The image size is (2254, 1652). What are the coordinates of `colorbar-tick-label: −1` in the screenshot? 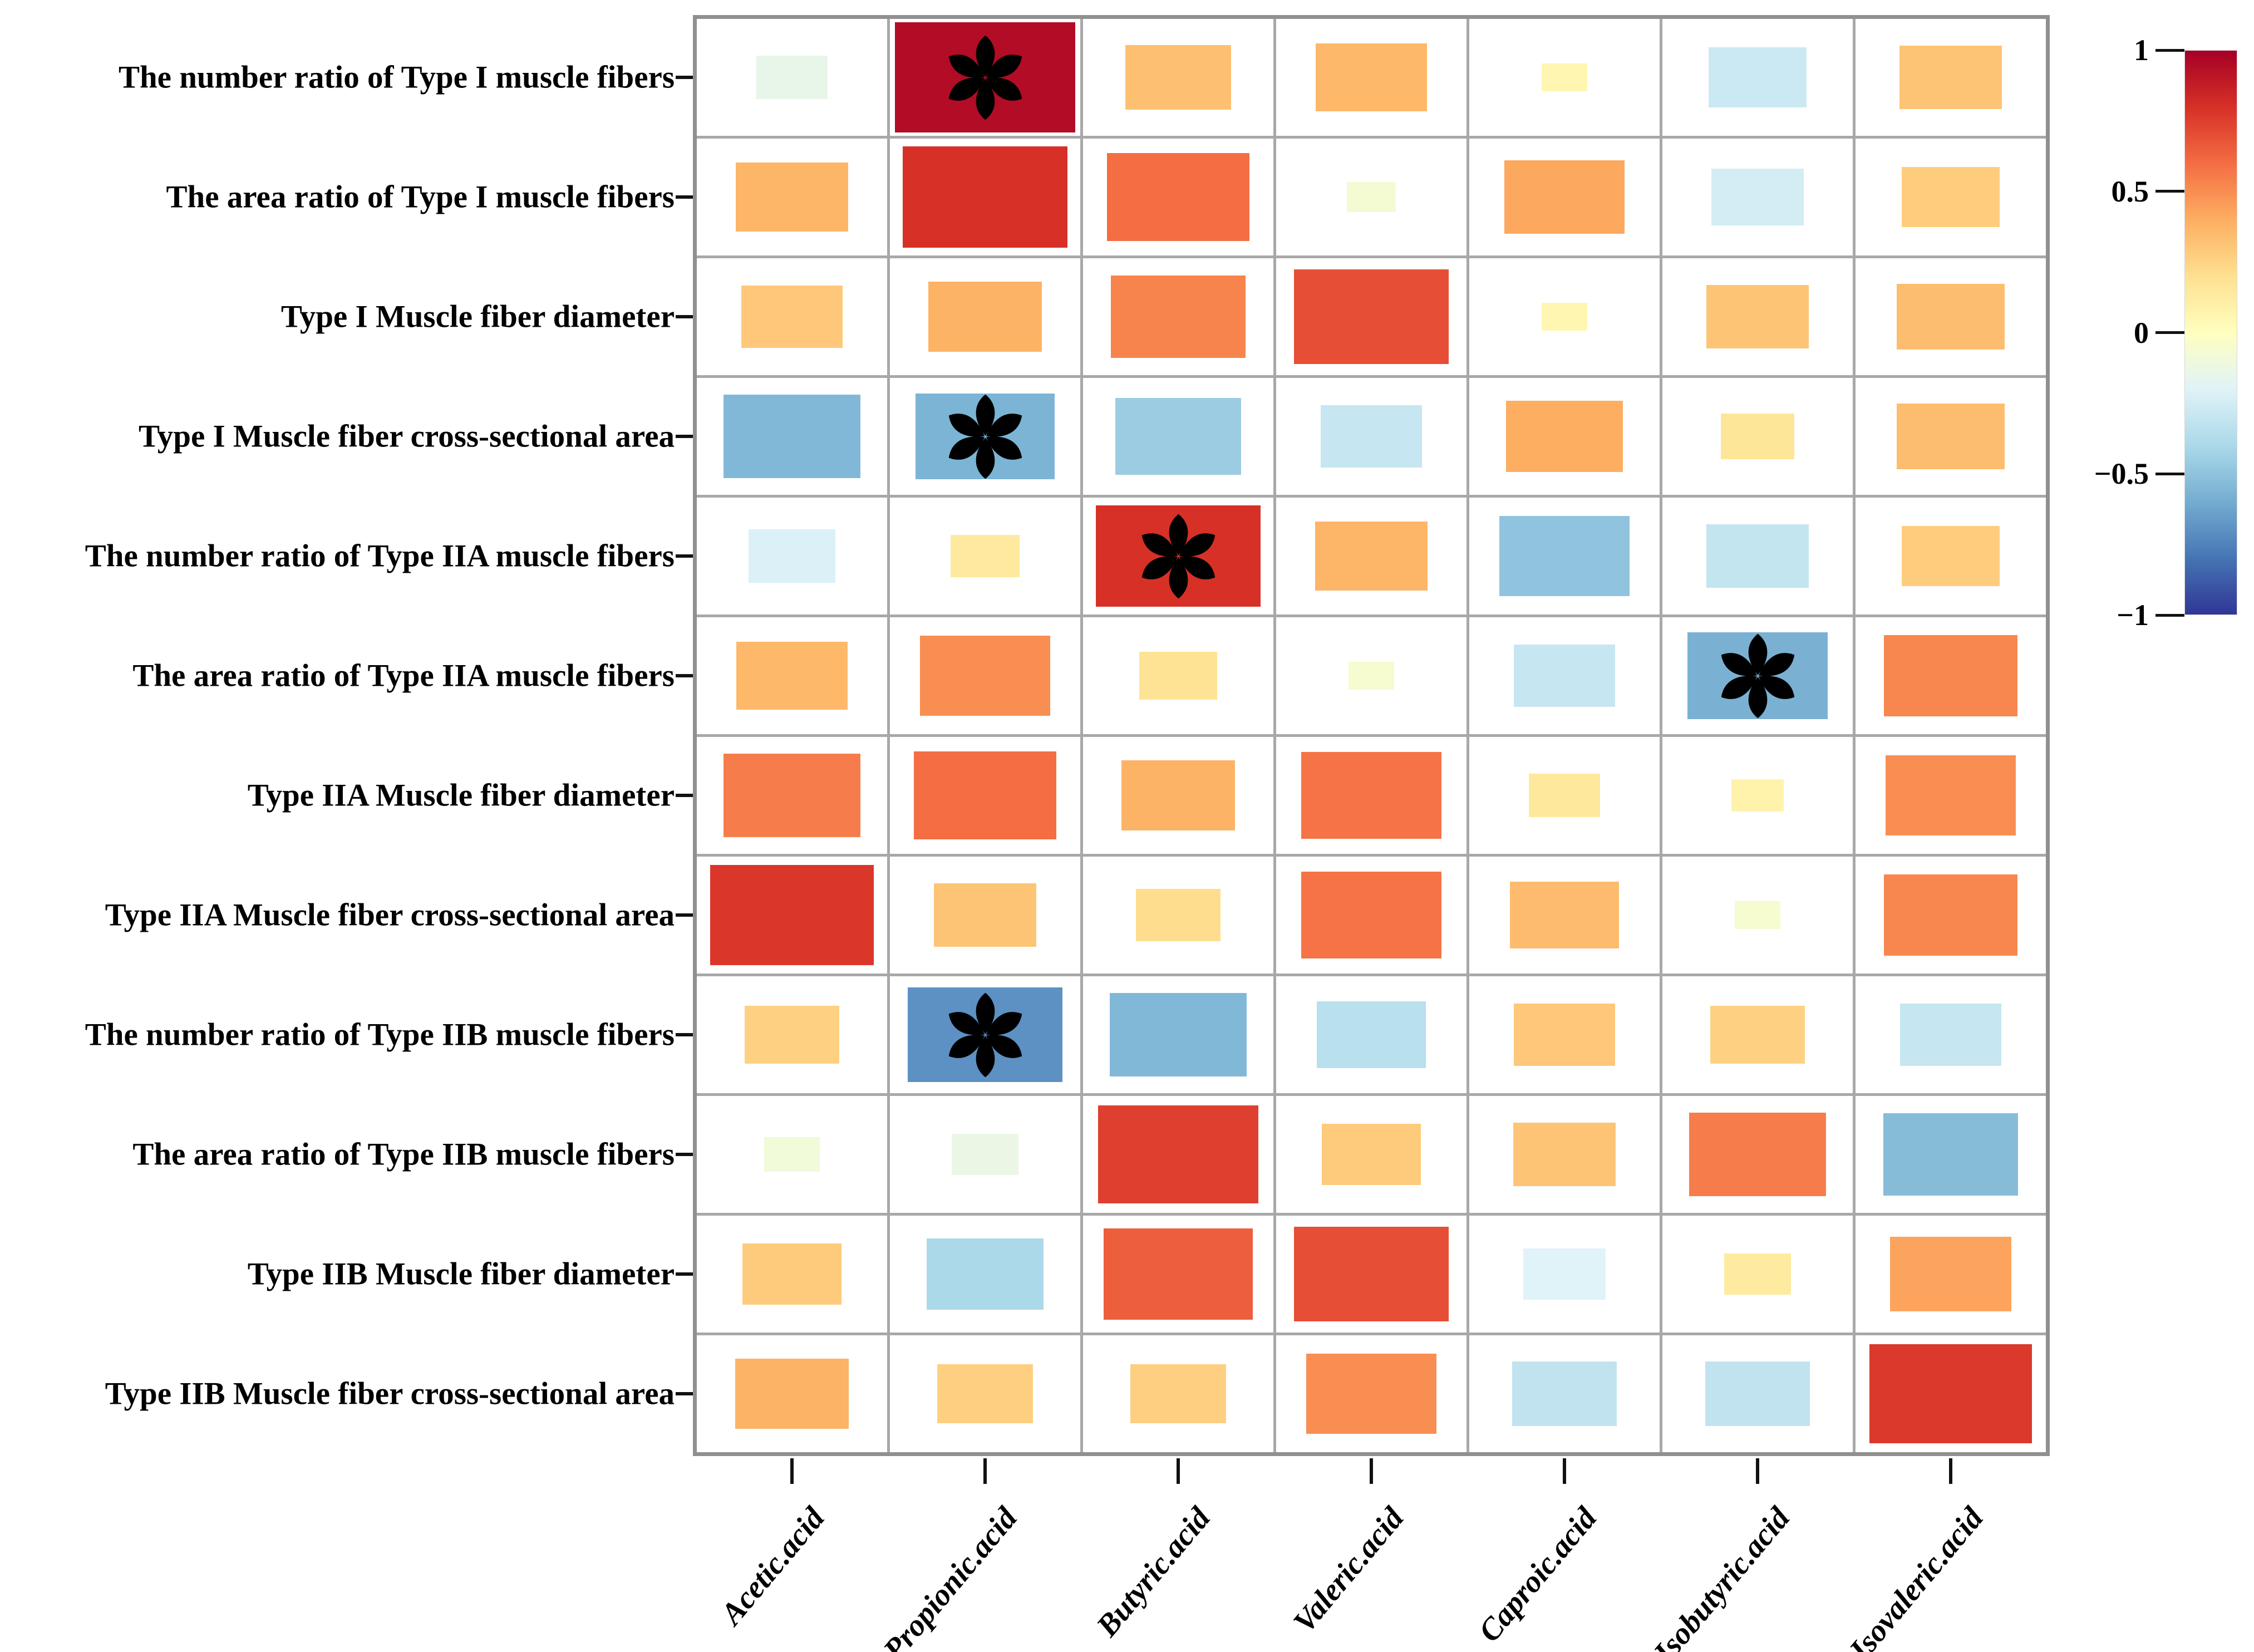 It's located at (2133, 615).